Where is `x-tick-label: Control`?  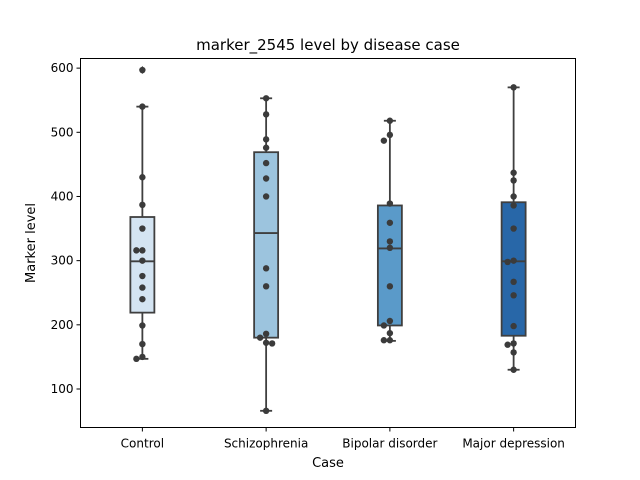
x-tick-label: Control is located at coordinates (142, 444).